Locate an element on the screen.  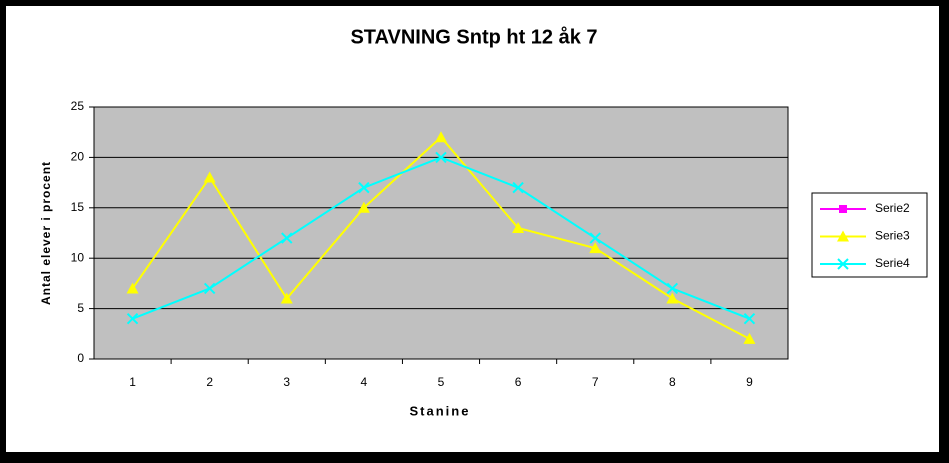
y-tick-label: 25 is located at coordinates (78, 106).